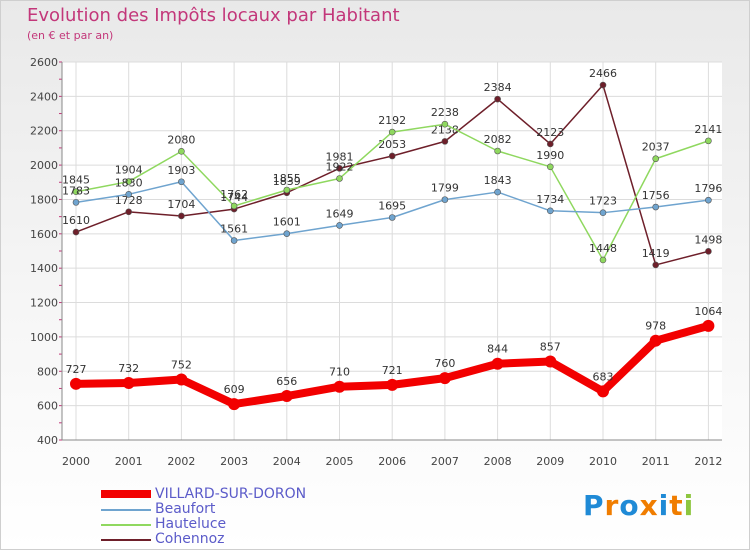 This screenshot has height=551, width=750. What do you see at coordinates (44, 337) in the screenshot?
I see `y-tick-label: 1000` at bounding box center [44, 337].